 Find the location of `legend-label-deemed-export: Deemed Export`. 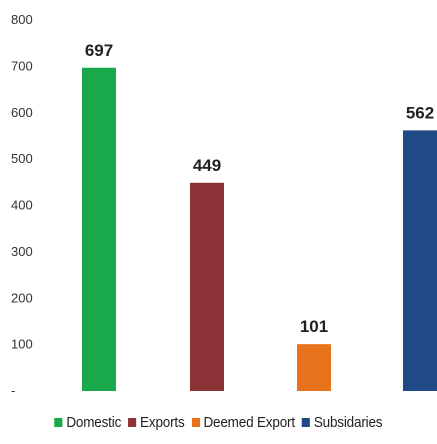

legend-label-deemed-export: Deemed Export is located at coordinates (249, 422).